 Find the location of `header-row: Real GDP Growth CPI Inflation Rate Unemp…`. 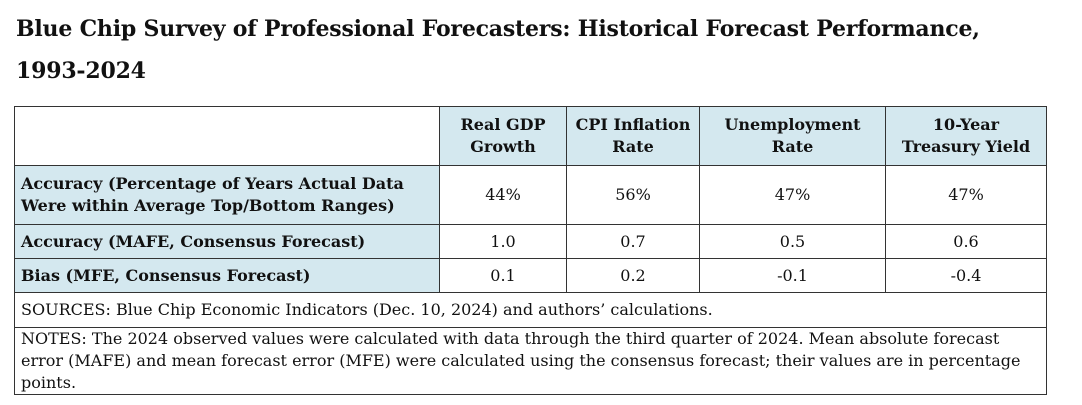

header-row: Real GDP Growth CPI Inflation Rate Unemp… is located at coordinates (530, 136).